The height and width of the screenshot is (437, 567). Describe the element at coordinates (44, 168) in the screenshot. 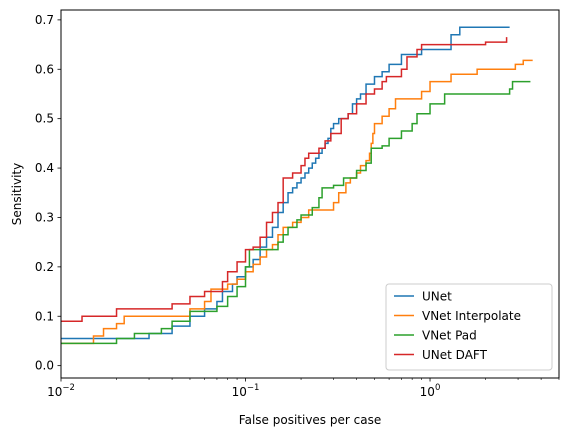

I see `y-tick-label: 0.4` at that location.